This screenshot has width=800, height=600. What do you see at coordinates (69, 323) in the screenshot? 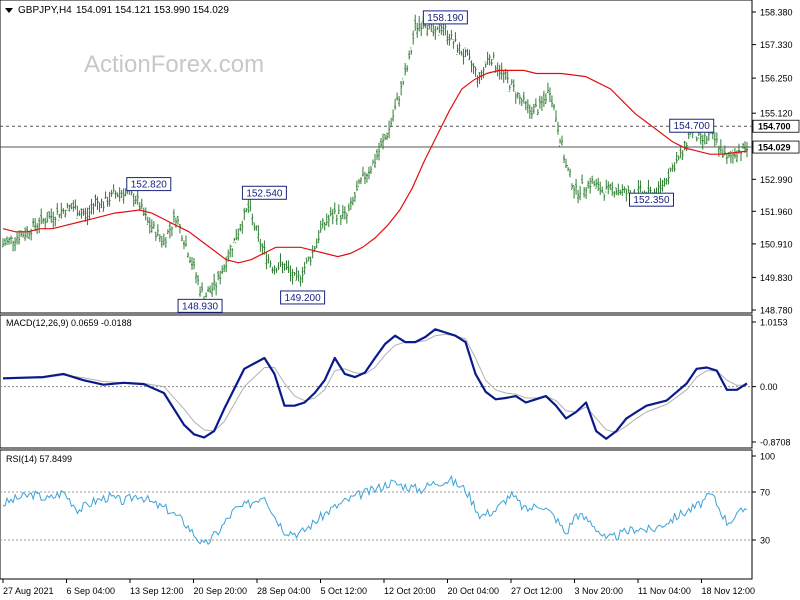
I see `macd-title: MACD(12,26,9) 0.0659 -0.0188` at bounding box center [69, 323].